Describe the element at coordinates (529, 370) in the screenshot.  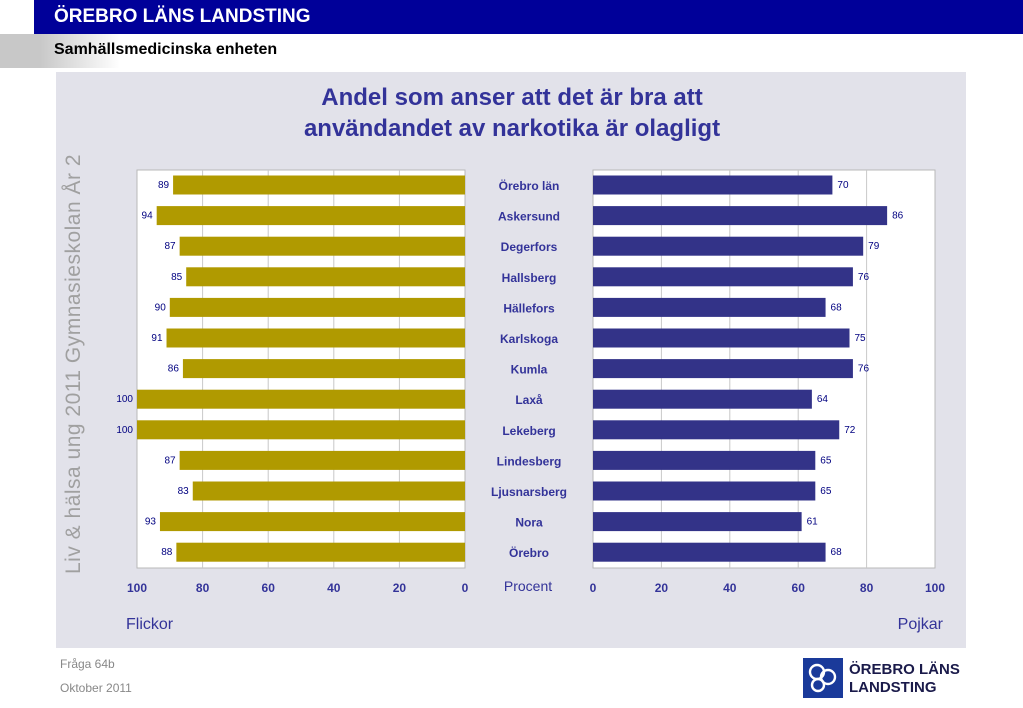
I see `category-label: Kumla` at that location.